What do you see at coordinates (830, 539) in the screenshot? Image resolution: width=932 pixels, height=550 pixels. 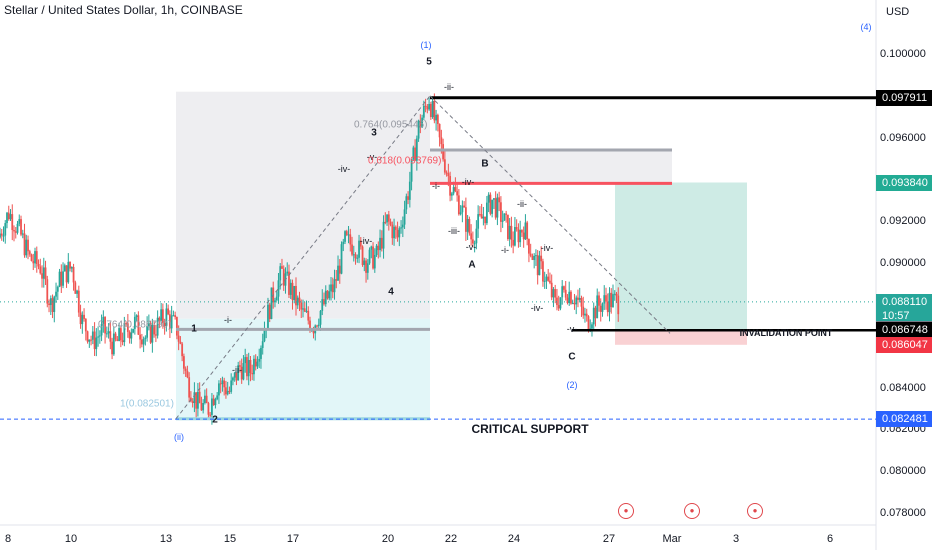 I see `time-tick-label: 6` at bounding box center [830, 539].